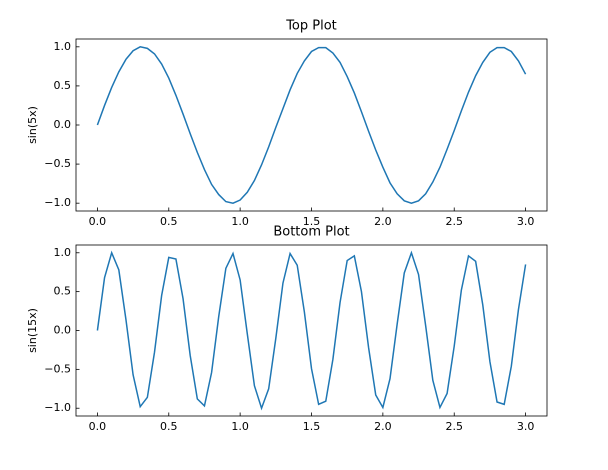  I want to click on y-axis-label: sin(15x), so click(32, 330).